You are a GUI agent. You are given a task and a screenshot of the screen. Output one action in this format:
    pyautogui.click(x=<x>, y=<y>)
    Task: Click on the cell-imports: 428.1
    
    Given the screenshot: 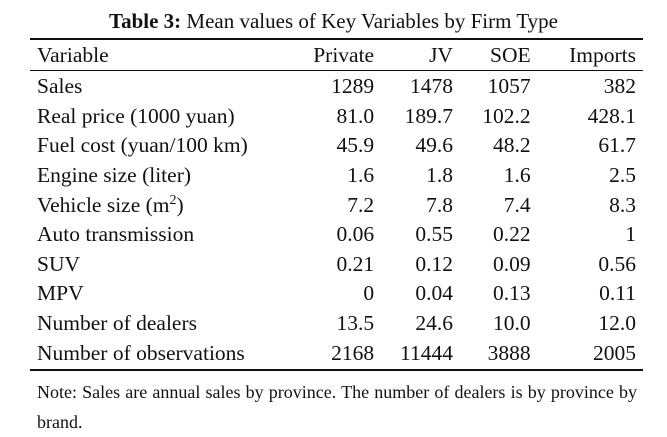 What is the action you would take?
    pyautogui.click(x=611, y=115)
    